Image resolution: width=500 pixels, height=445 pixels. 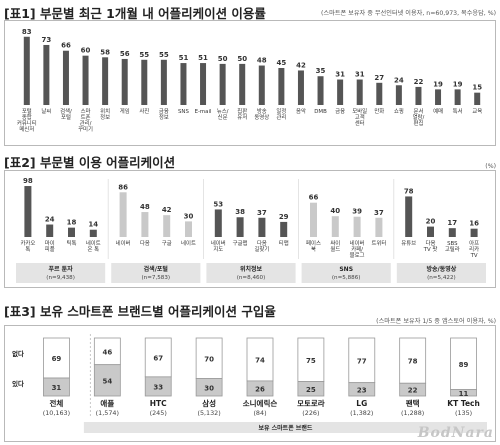 I want to click on chart3-value-no: 46, so click(x=107, y=352).